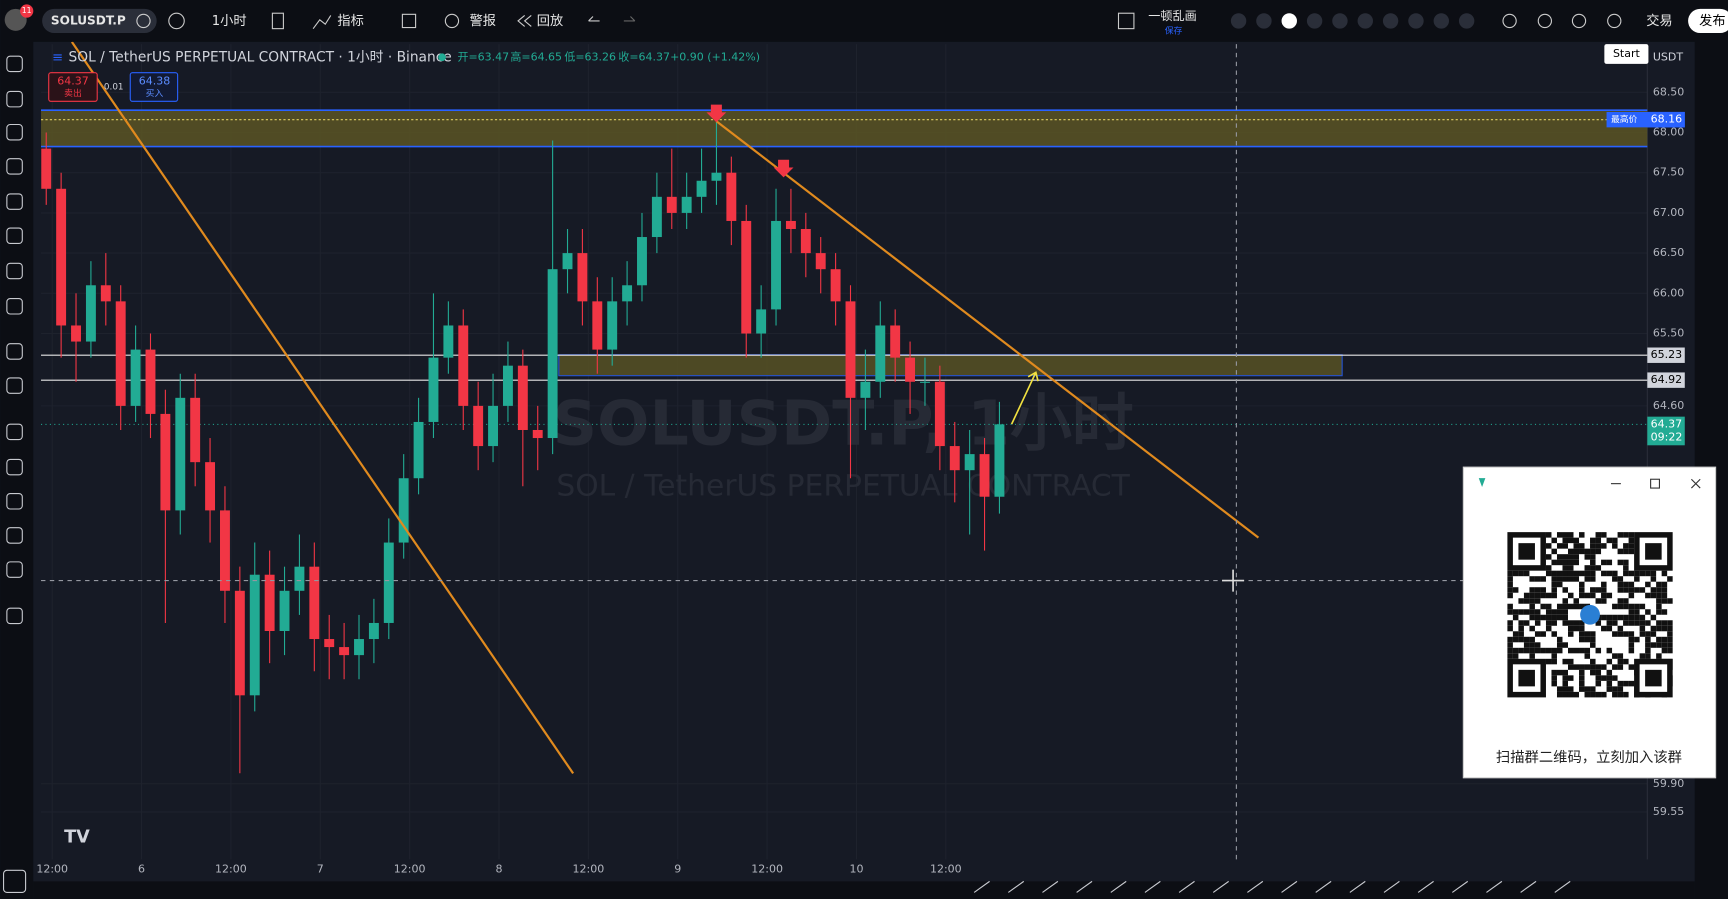  Describe the element at coordinates (229, 21) in the screenshot. I see `interval: 1小时` at that location.